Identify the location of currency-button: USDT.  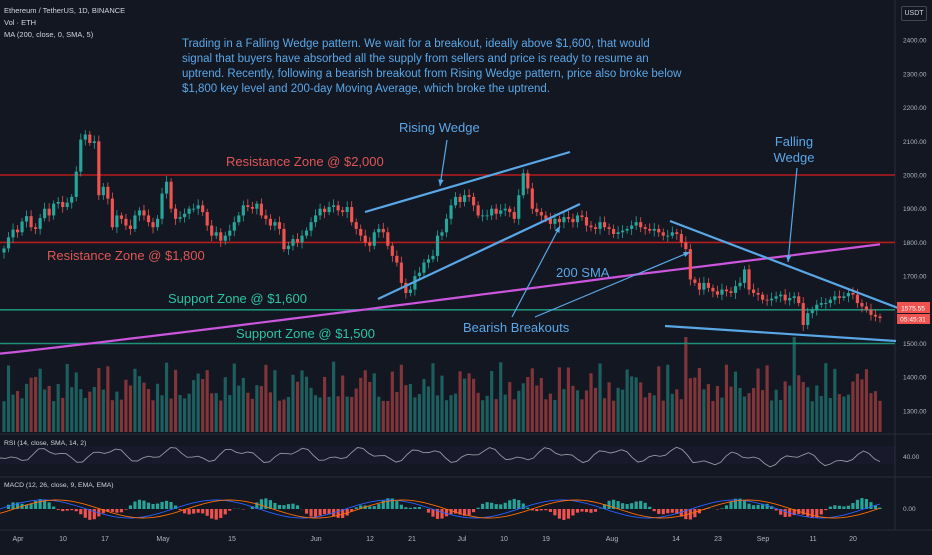
(914, 13).